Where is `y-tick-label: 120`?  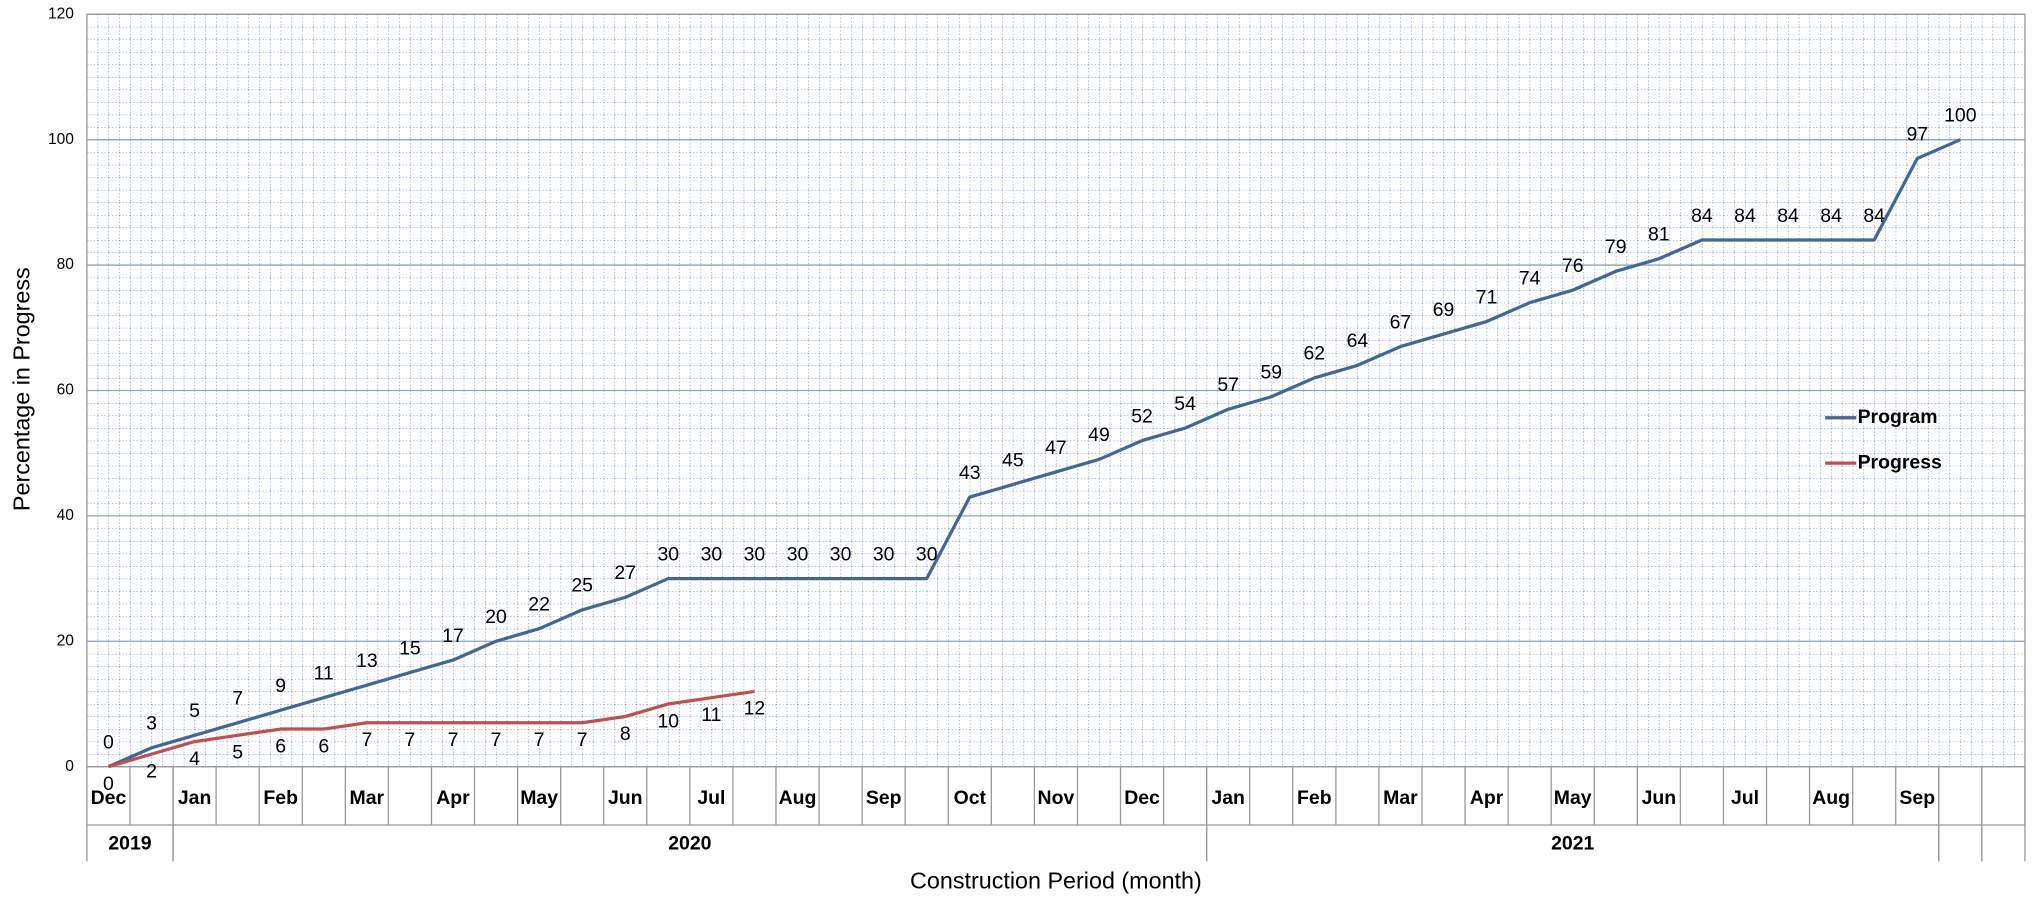 y-tick-label: 120 is located at coordinates (61, 13).